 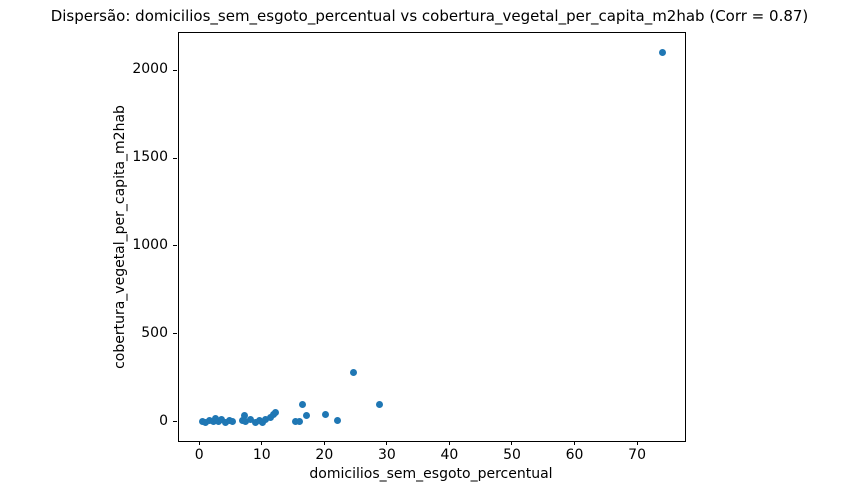 I want to click on y-tick-label: 1000, so click(x=150, y=244).